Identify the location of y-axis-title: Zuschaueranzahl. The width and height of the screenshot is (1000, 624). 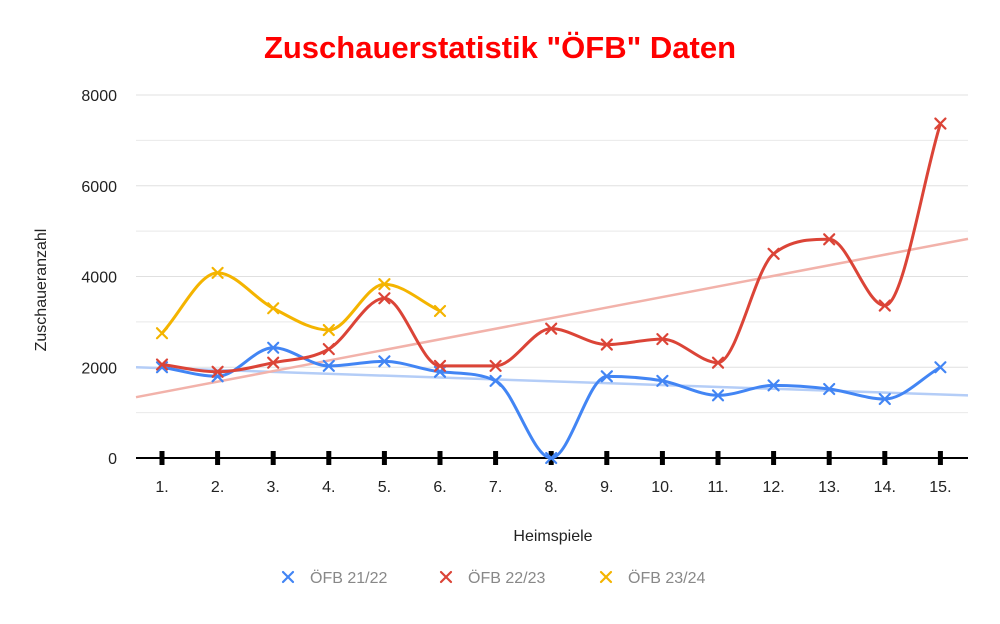
(41, 290).